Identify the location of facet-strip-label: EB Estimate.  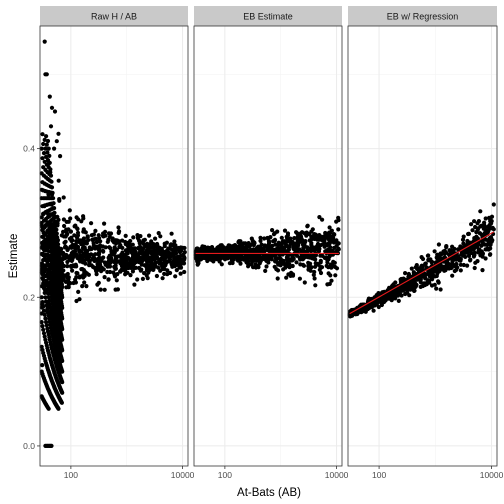
(268, 17).